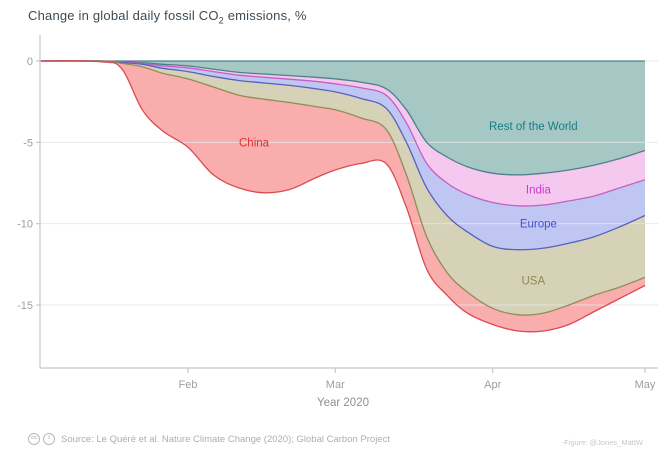  What do you see at coordinates (335, 385) in the screenshot?
I see `x-tick-label: Mar` at bounding box center [335, 385].